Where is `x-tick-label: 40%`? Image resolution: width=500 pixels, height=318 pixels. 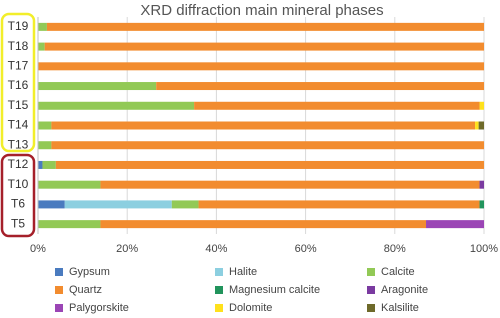
x-tick-label: 40% is located at coordinates (216, 249).